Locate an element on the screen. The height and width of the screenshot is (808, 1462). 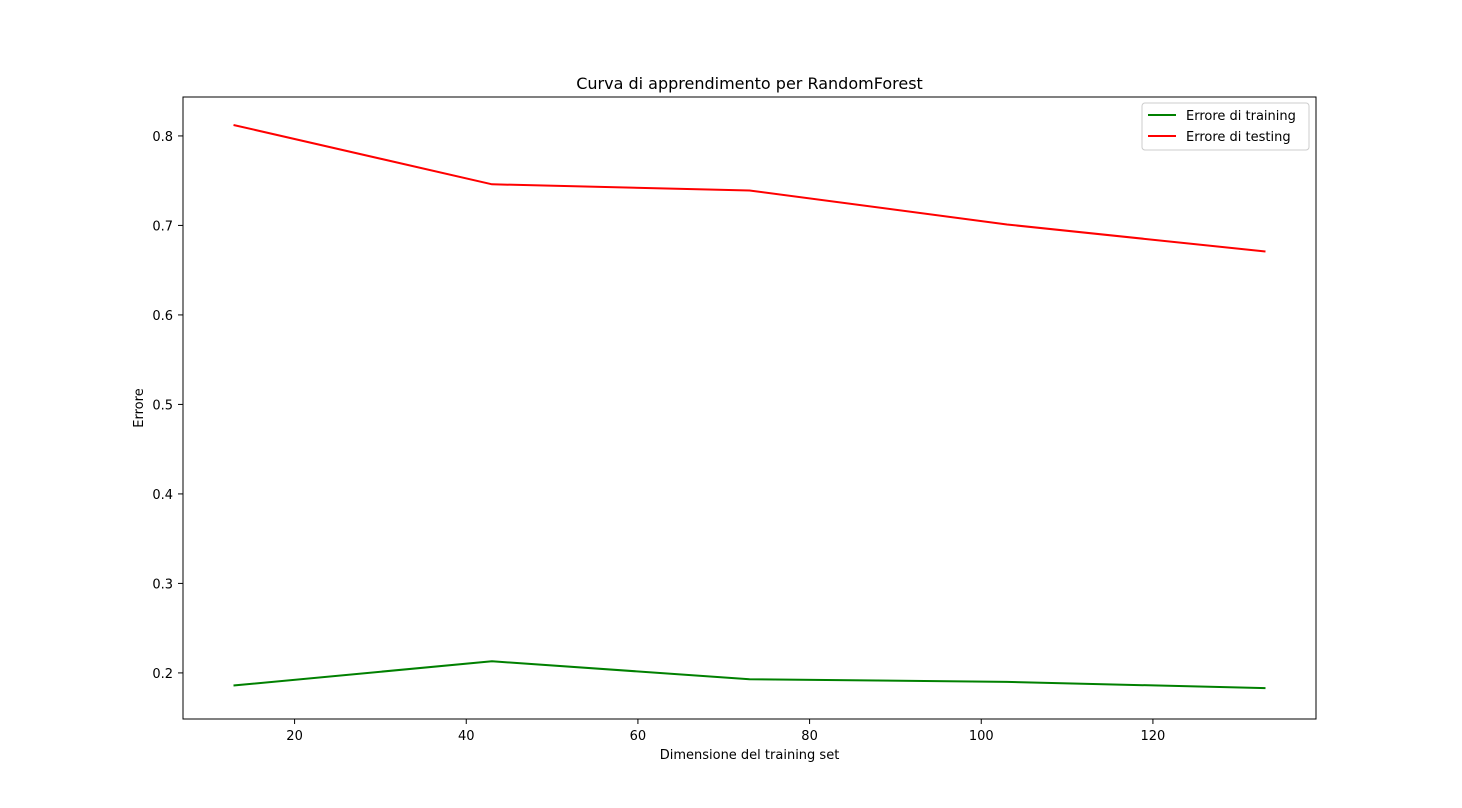
legend: Errore di training Errore di testing is located at coordinates (1225, 126).